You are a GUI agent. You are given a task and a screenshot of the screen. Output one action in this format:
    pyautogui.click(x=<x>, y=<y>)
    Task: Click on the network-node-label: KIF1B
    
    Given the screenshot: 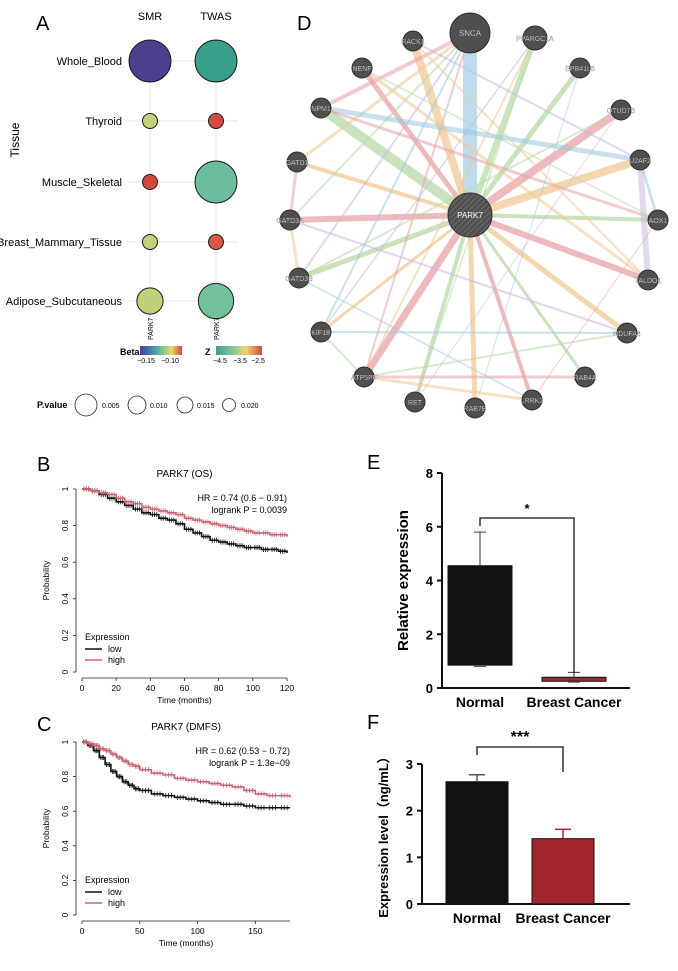 What is the action you would take?
    pyautogui.click(x=321, y=333)
    